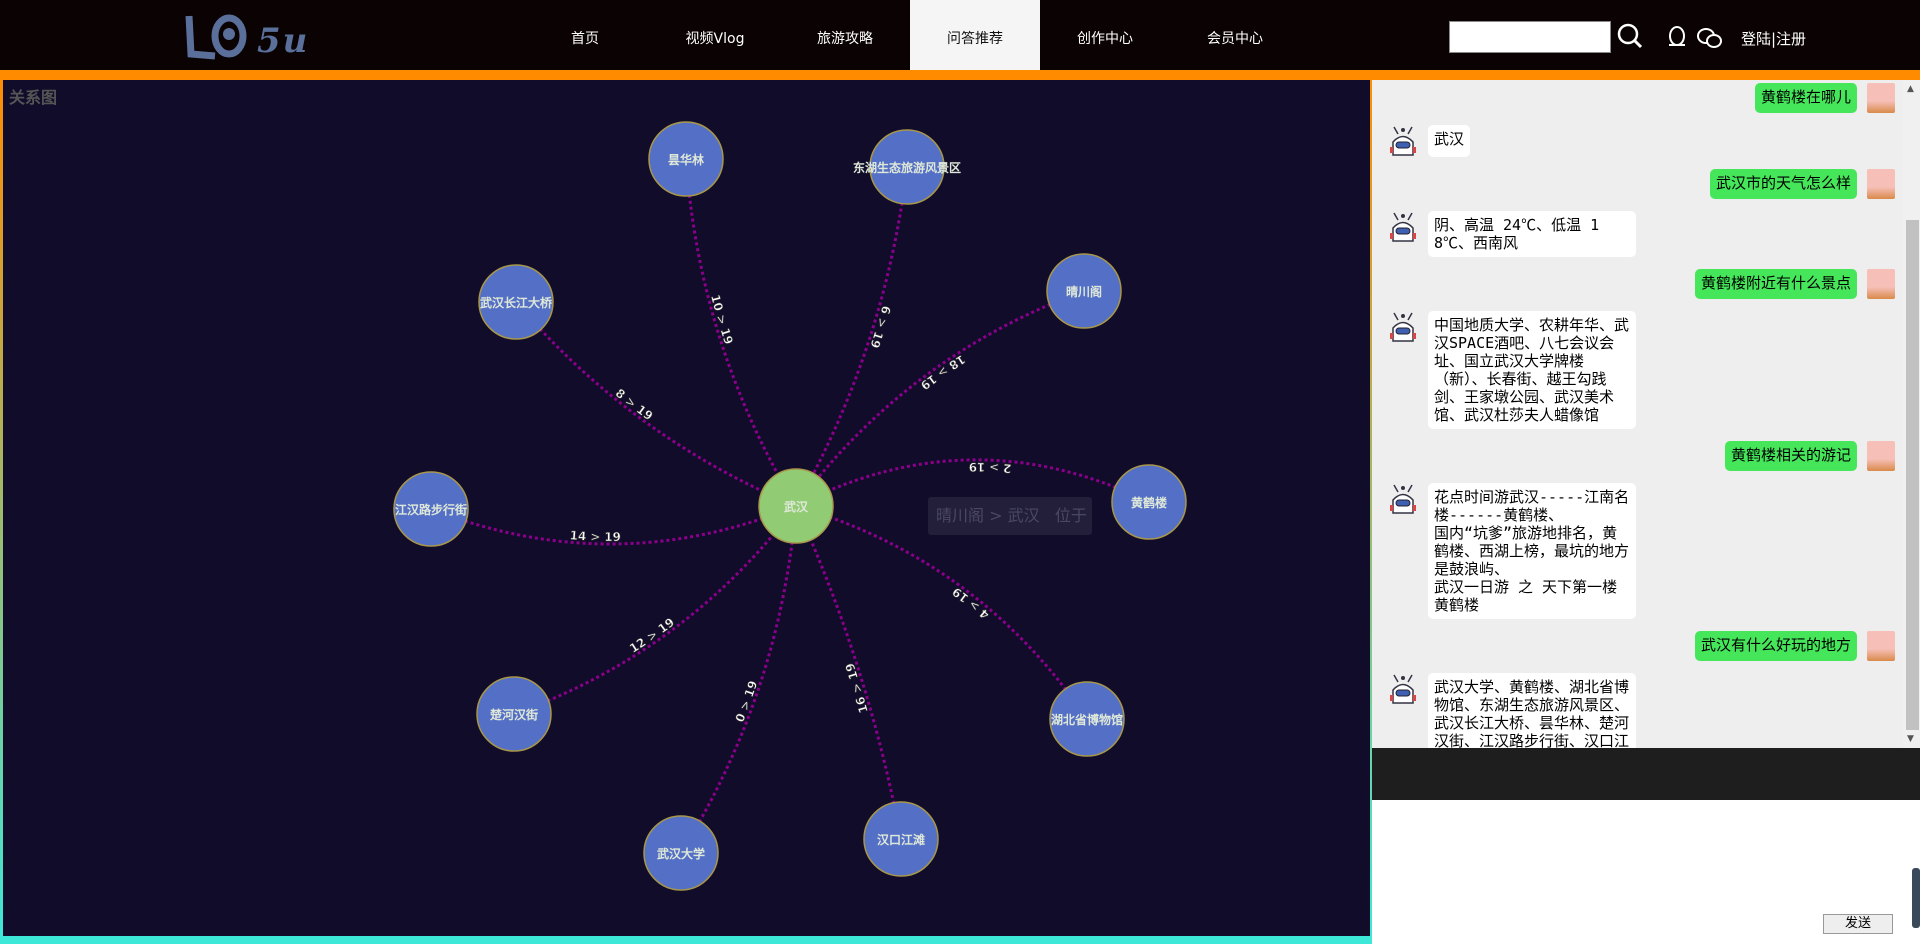 The width and height of the screenshot is (1920, 944). Describe the element at coordinates (595, 536) in the screenshot. I see `edge-label: 14 > 19` at that location.